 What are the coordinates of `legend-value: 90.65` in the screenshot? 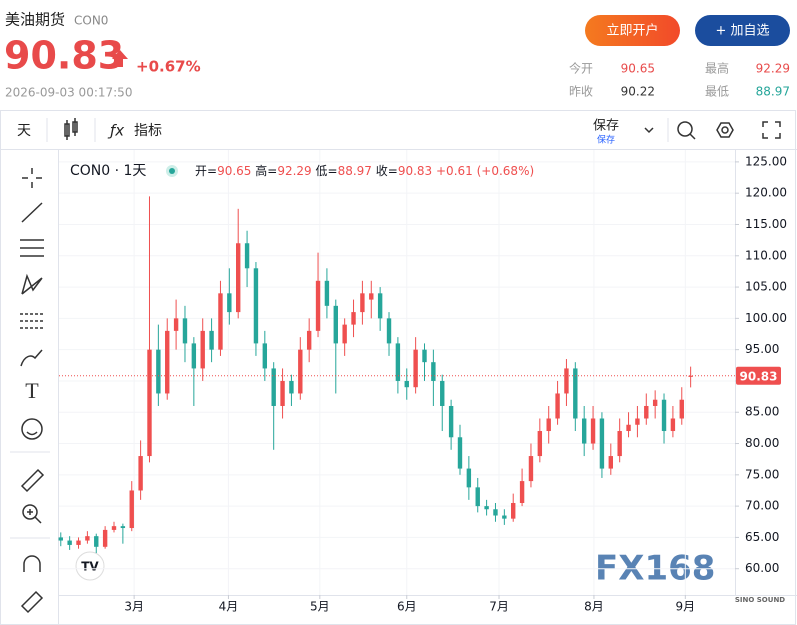 It's located at (234, 171).